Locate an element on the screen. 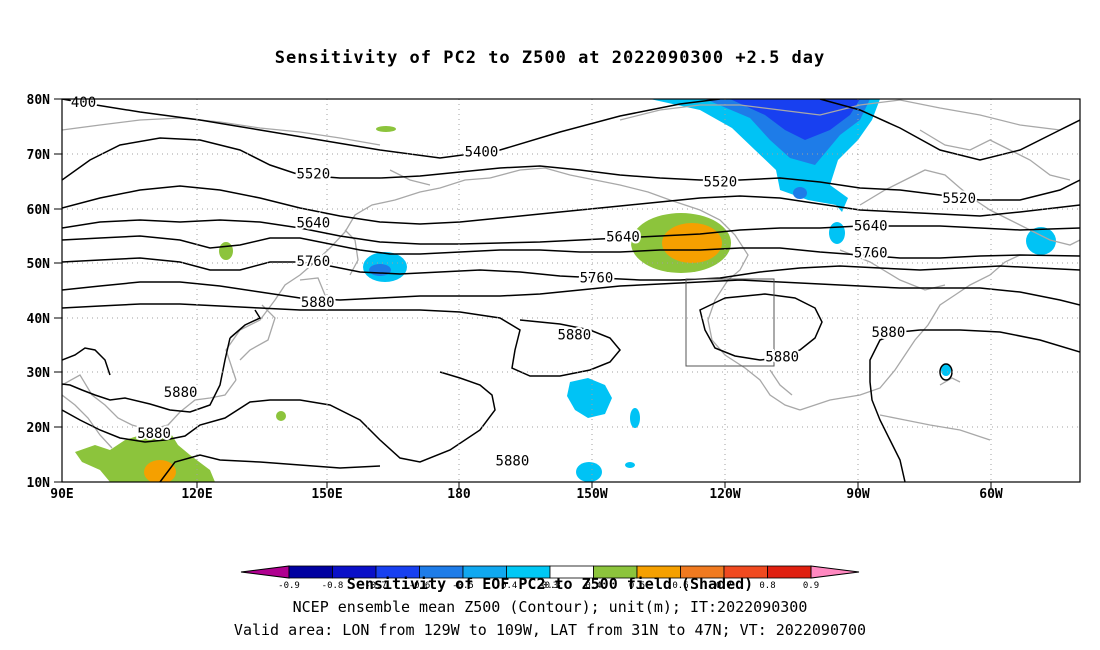  lat-label: 20N is located at coordinates (39, 428).